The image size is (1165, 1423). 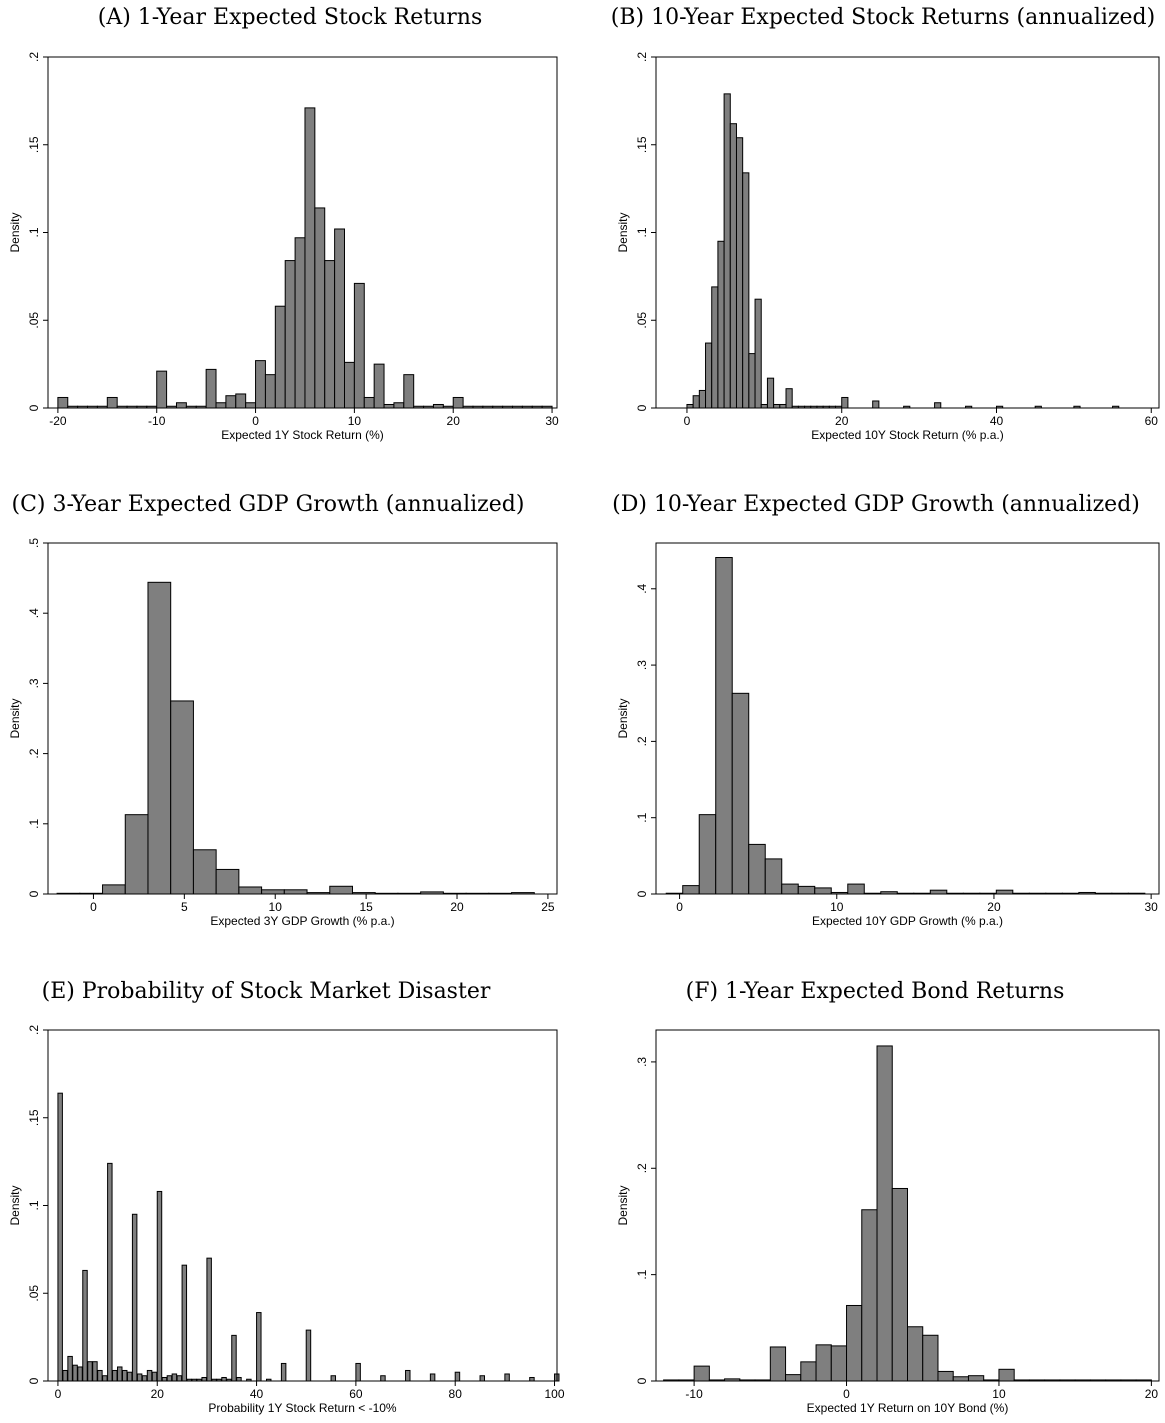 What do you see at coordinates (34, 1293) in the screenshot?
I see `y-tick-label: .05` at bounding box center [34, 1293].